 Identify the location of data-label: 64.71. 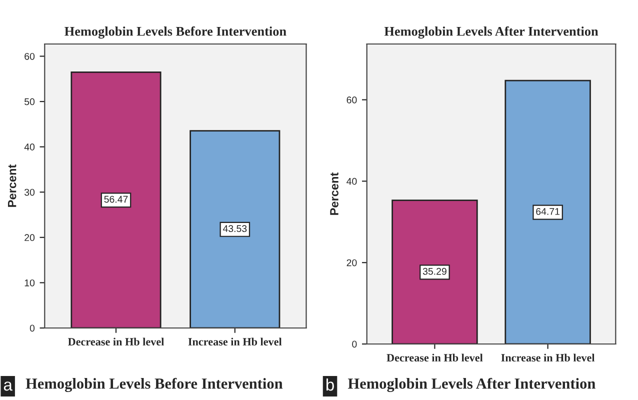
(548, 211).